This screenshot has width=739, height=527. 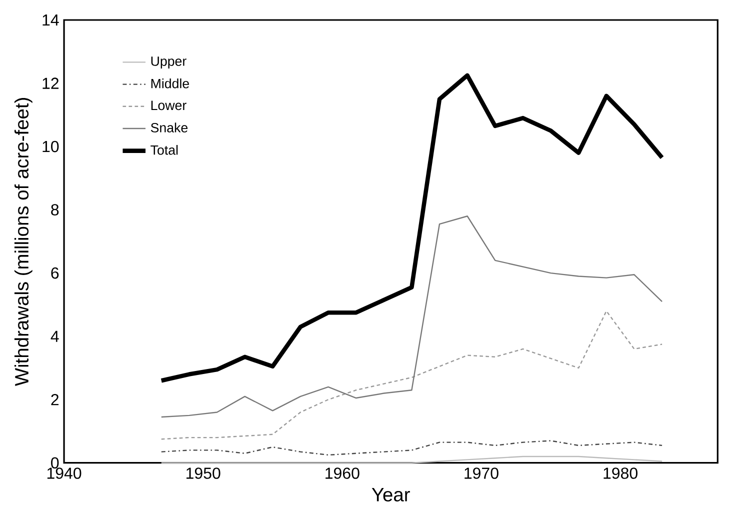 I want to click on legend-label: Total, so click(x=164, y=150).